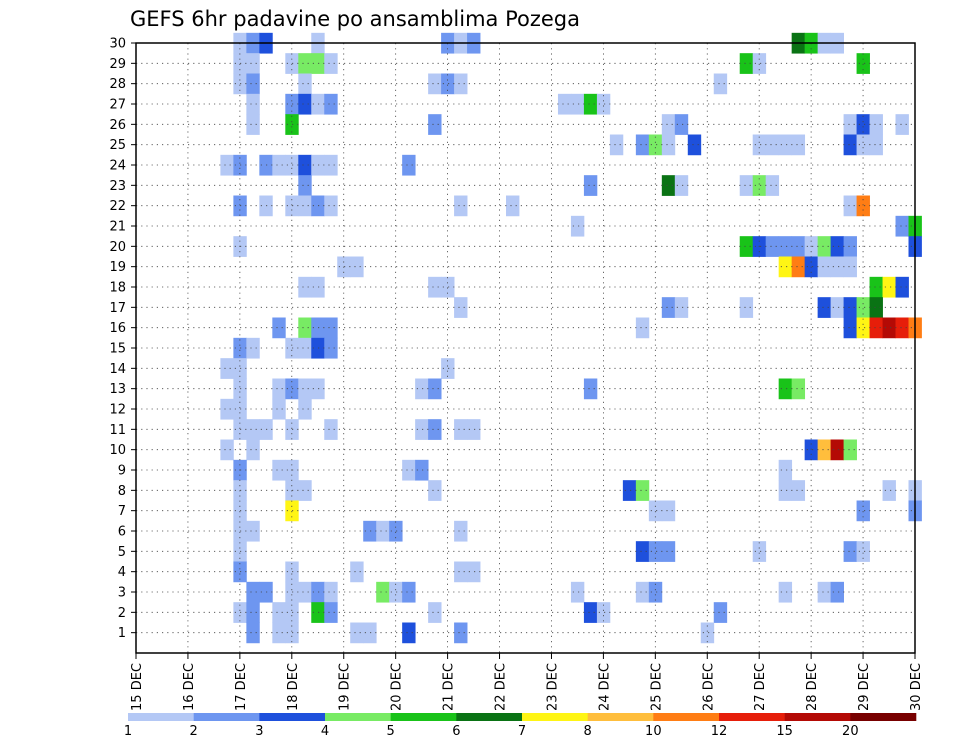 Image resolution: width=960 pixels, height=742 pixels. What do you see at coordinates (194, 731) in the screenshot?
I see `colorbar-label: 2` at bounding box center [194, 731].